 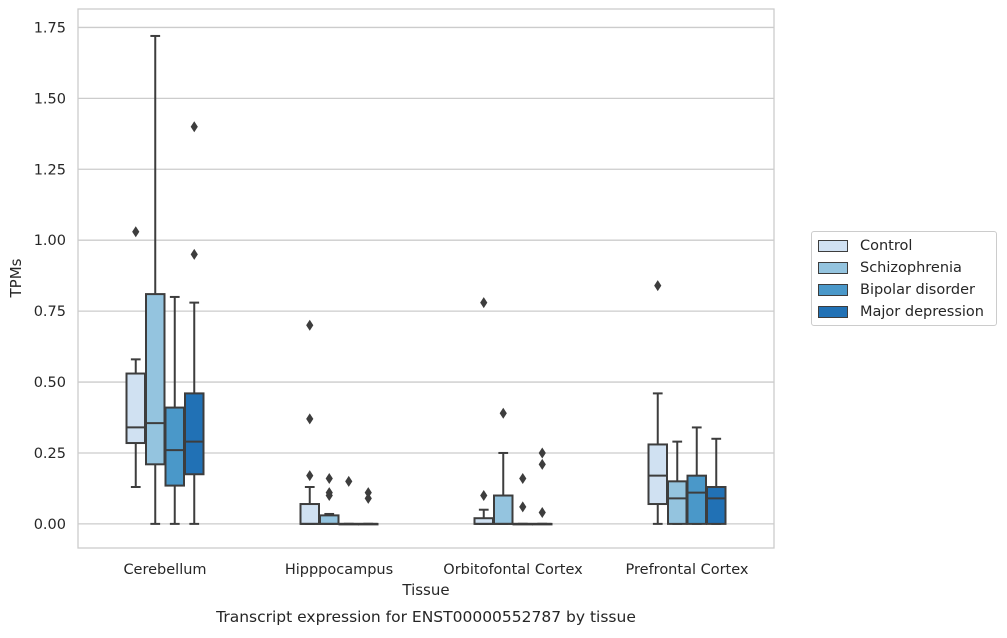 I want to click on y-tick-label: 0.00, so click(x=50, y=525).